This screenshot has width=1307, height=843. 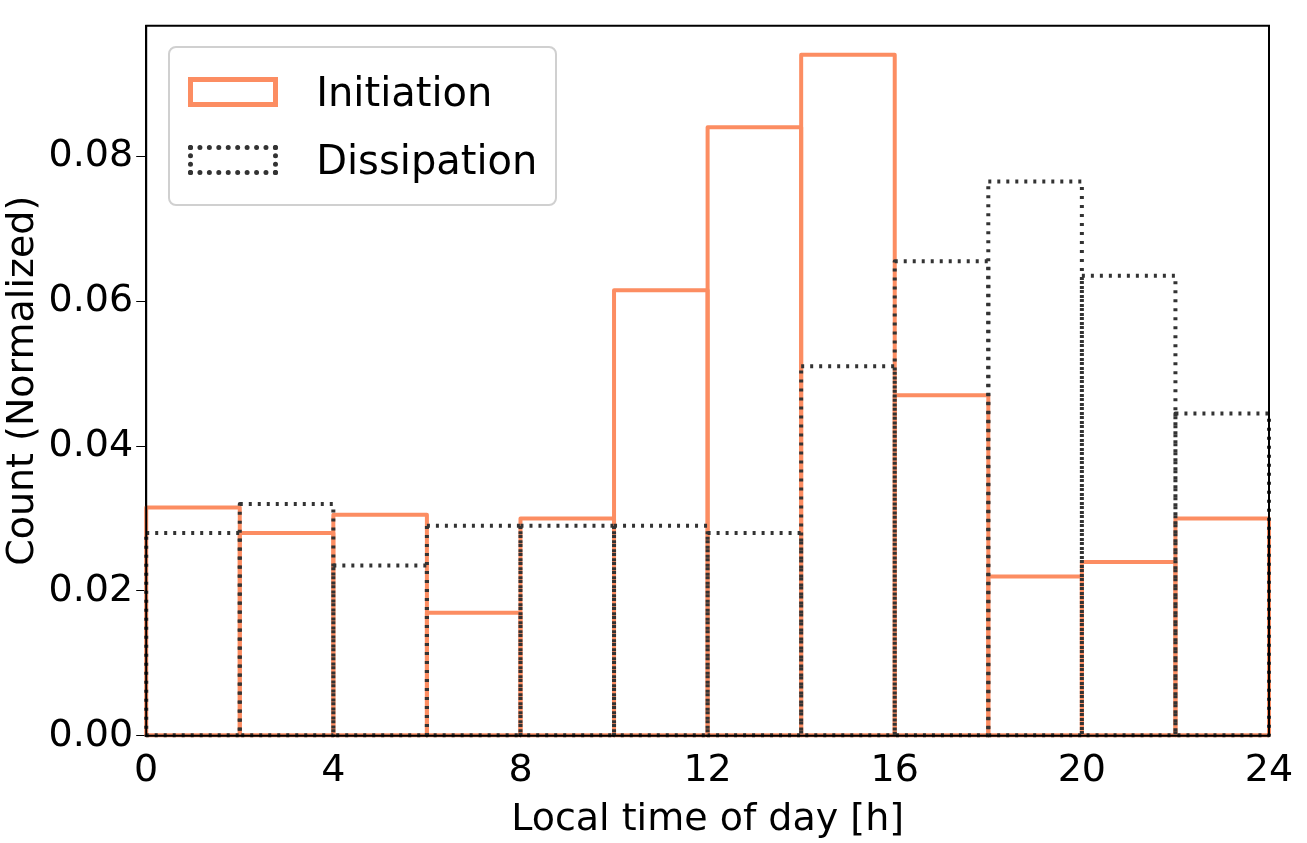 What do you see at coordinates (91, 153) in the screenshot?
I see `y-tick-label: 0.08` at bounding box center [91, 153].